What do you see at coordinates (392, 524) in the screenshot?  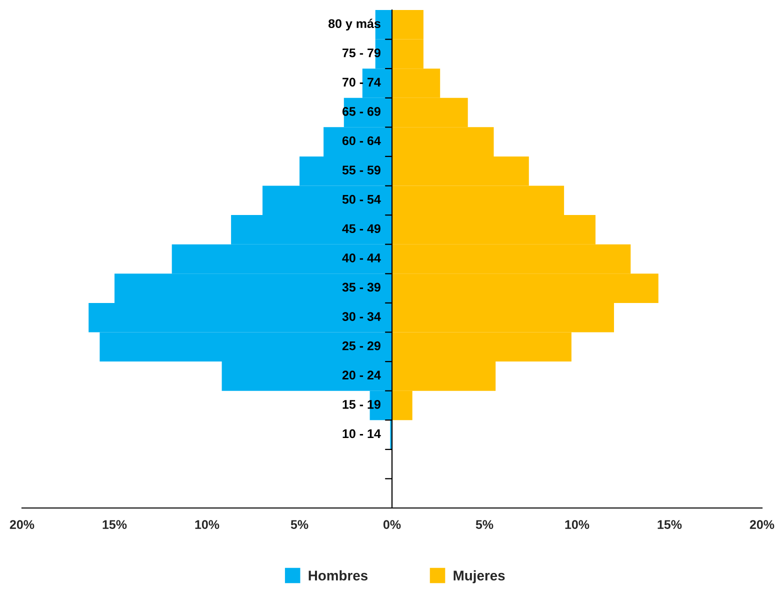 I see `x-tick-label: 0%` at bounding box center [392, 524].